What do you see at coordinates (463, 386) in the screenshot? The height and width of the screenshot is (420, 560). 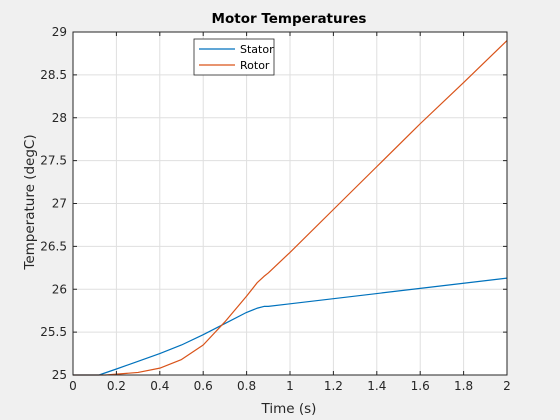 I see `x-tick-label: 1.8` at bounding box center [463, 386].